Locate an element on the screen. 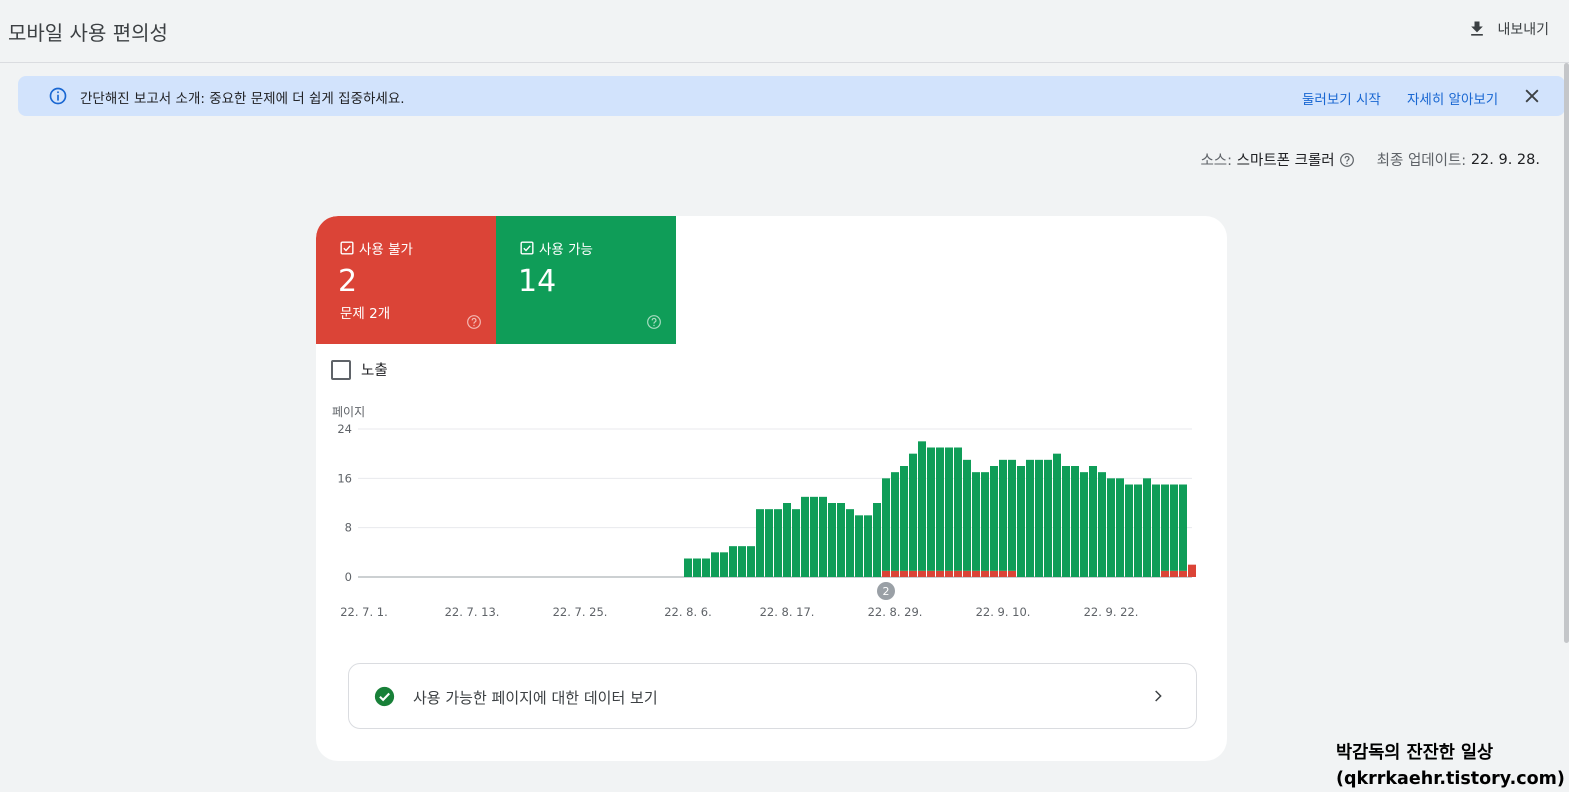  close-icon is located at coordinates (1532, 96).